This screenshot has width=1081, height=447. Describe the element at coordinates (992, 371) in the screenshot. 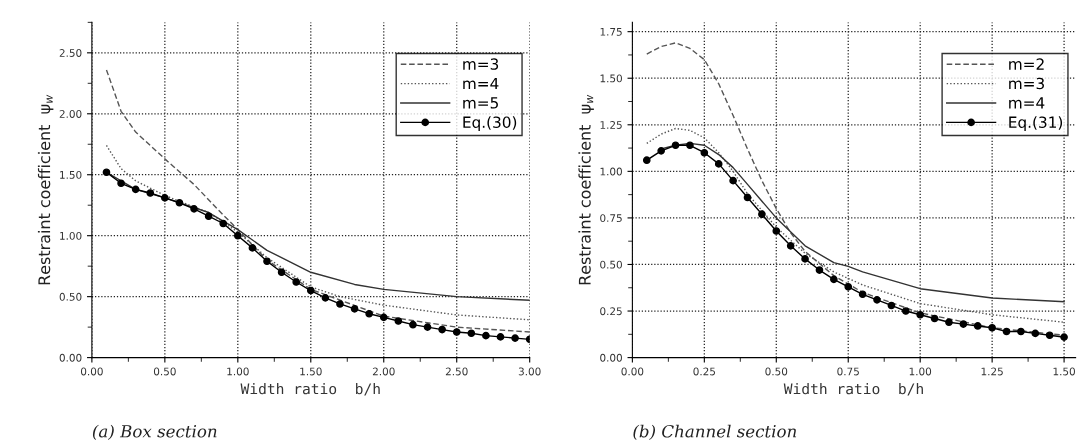

I see `x-tick-label: 1.25` at that location.